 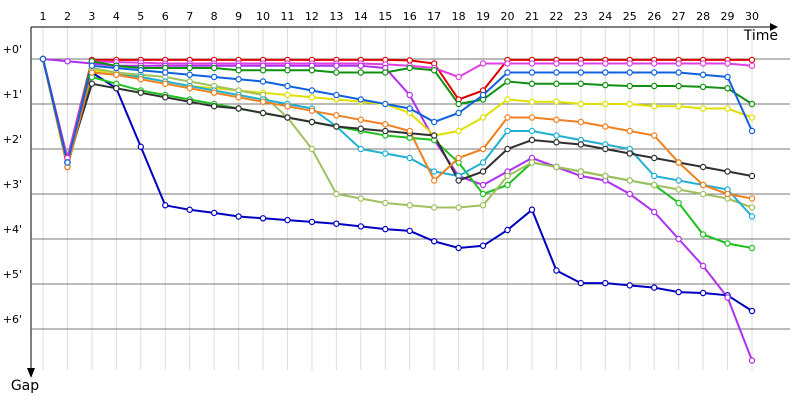 I want to click on y-tick-label: +4', so click(x=12, y=229).